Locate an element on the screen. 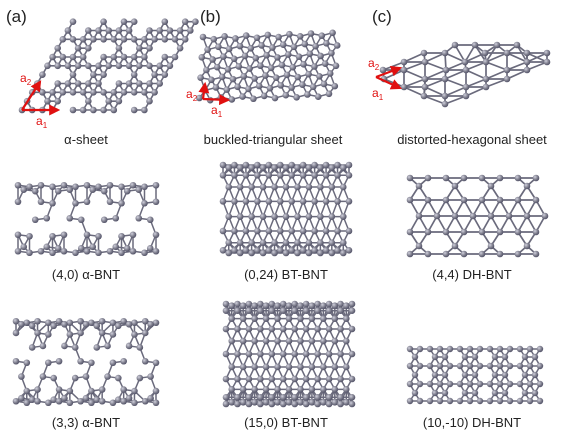  caption-bt-bnt-0-24: (0,24) BT-BNT is located at coordinates (286, 274).